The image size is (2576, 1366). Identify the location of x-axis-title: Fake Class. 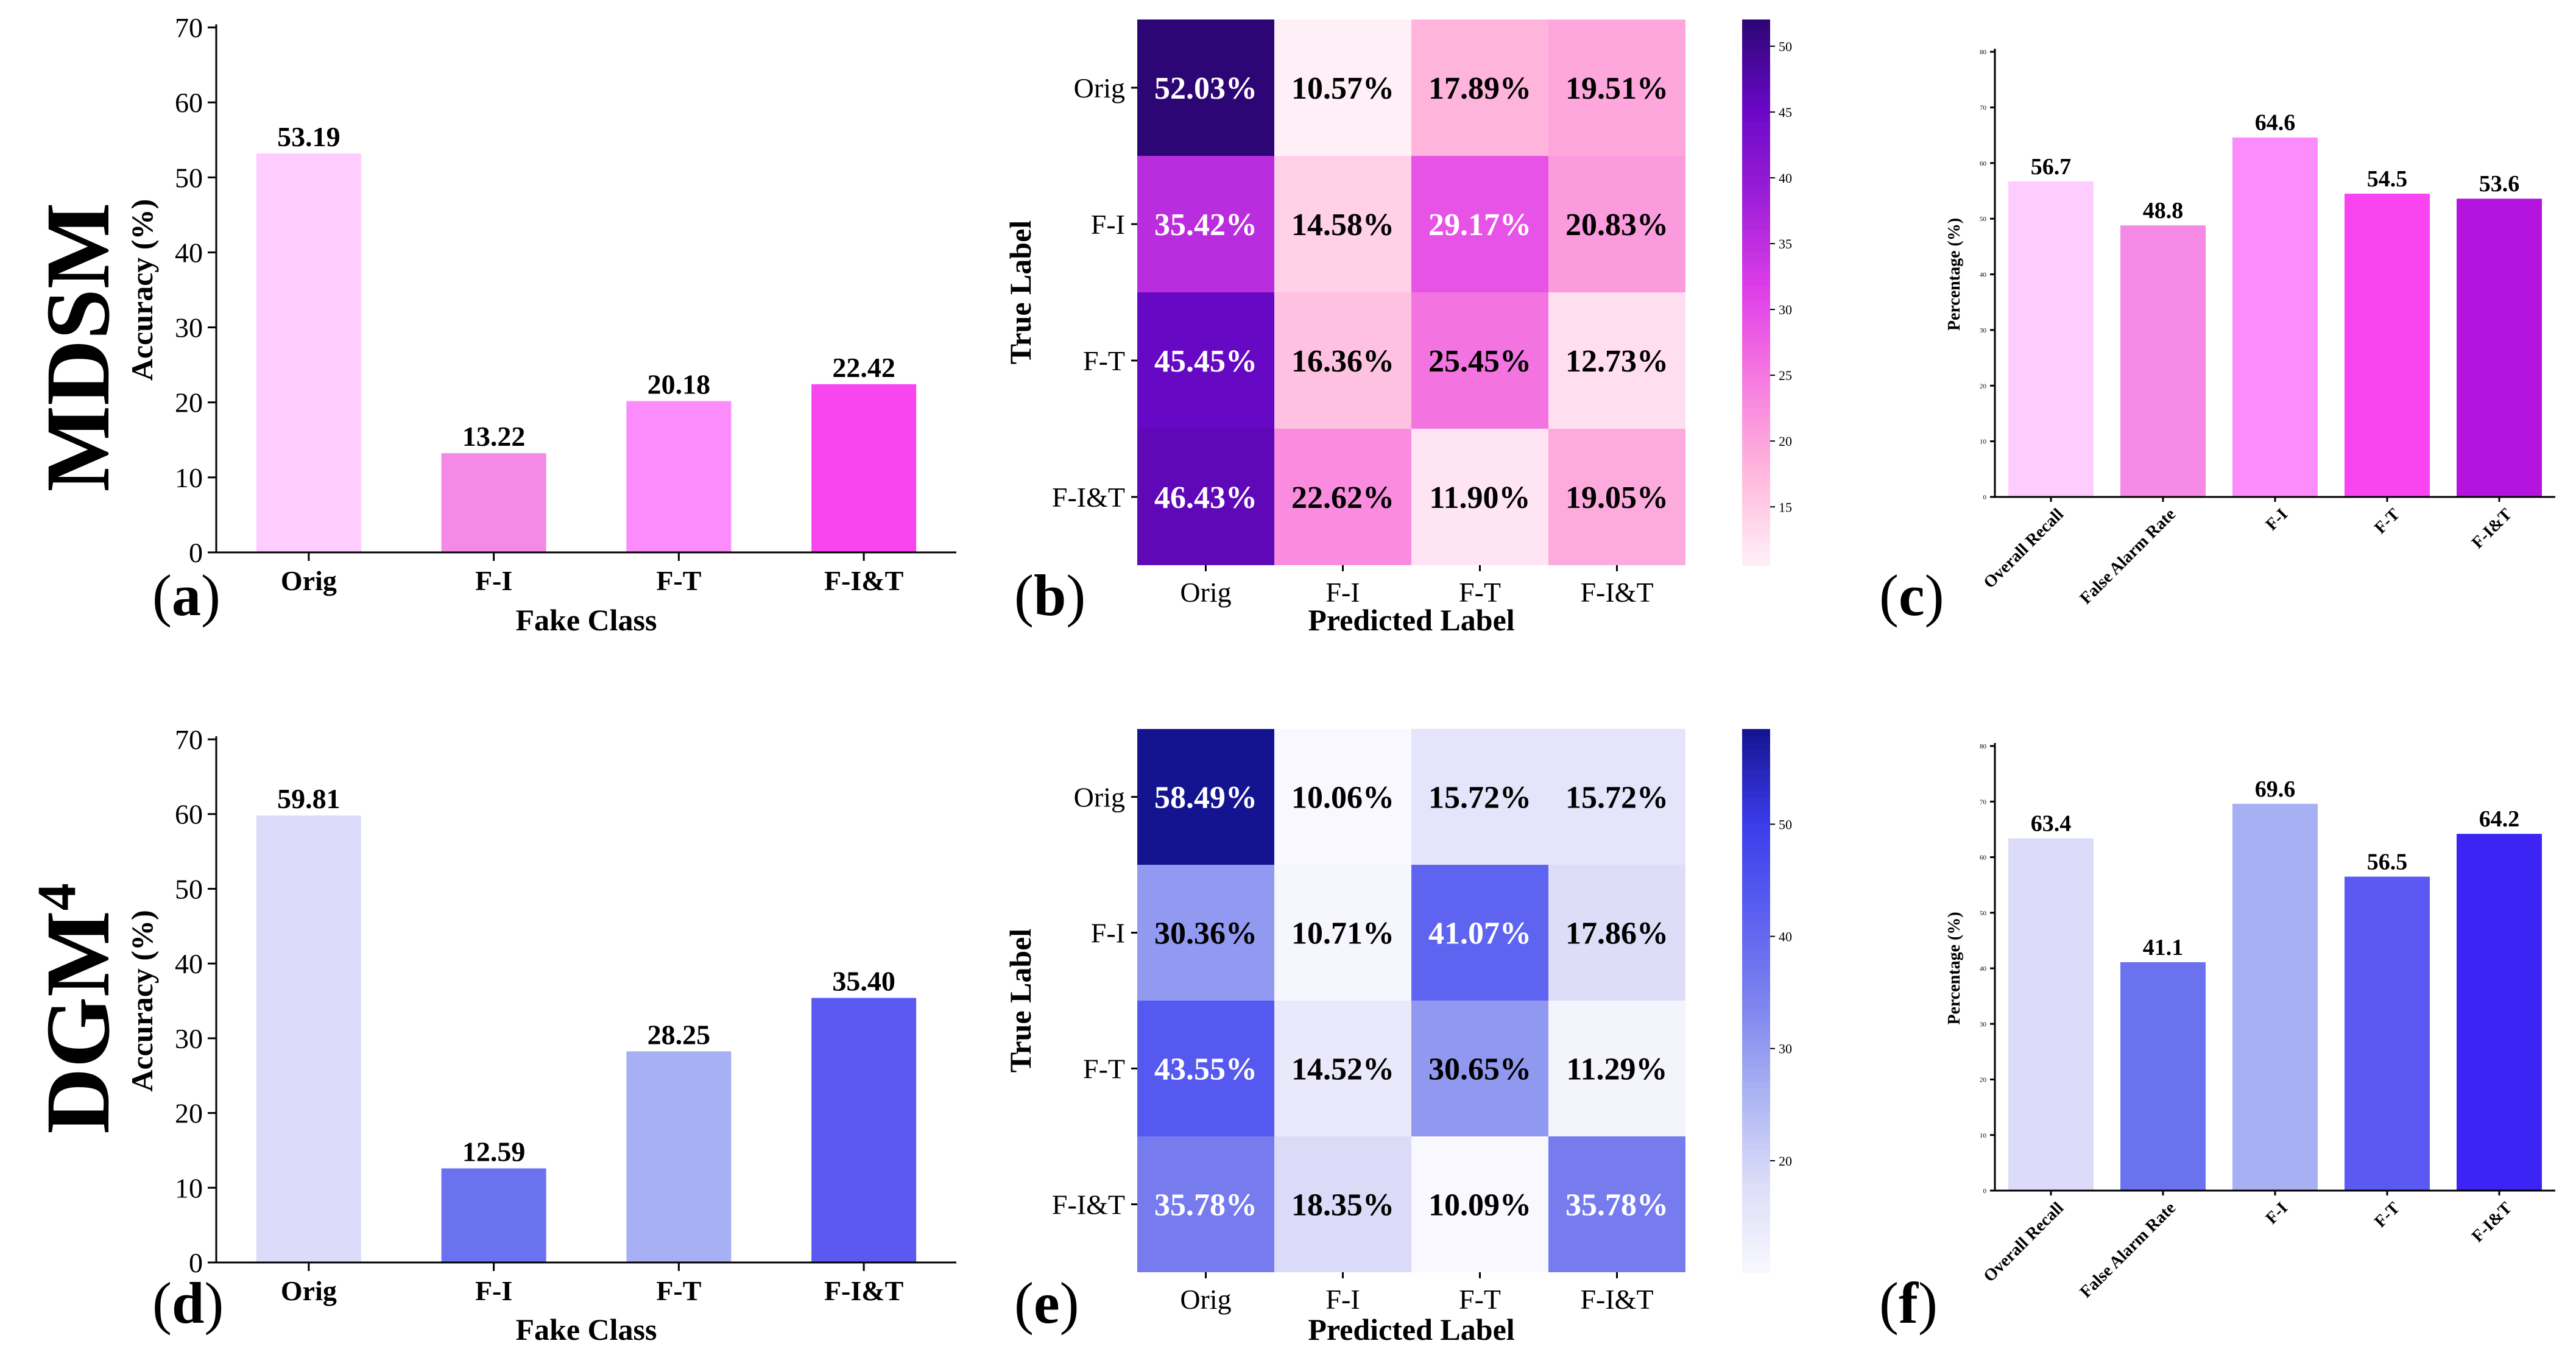
(586, 1329).